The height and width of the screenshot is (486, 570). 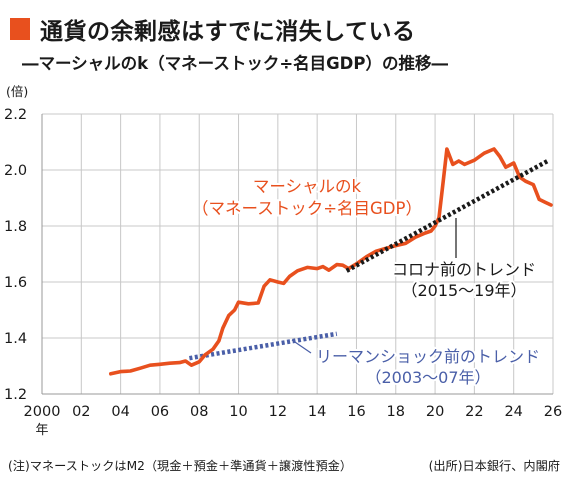 I want to click on x-tick-label: 2000, so click(x=42, y=412).